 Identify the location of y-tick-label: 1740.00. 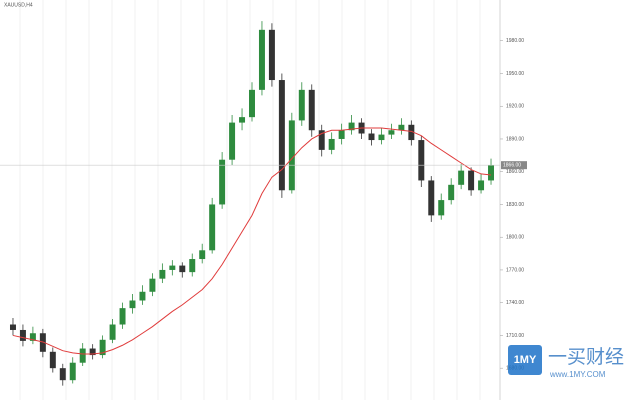
(515, 303).